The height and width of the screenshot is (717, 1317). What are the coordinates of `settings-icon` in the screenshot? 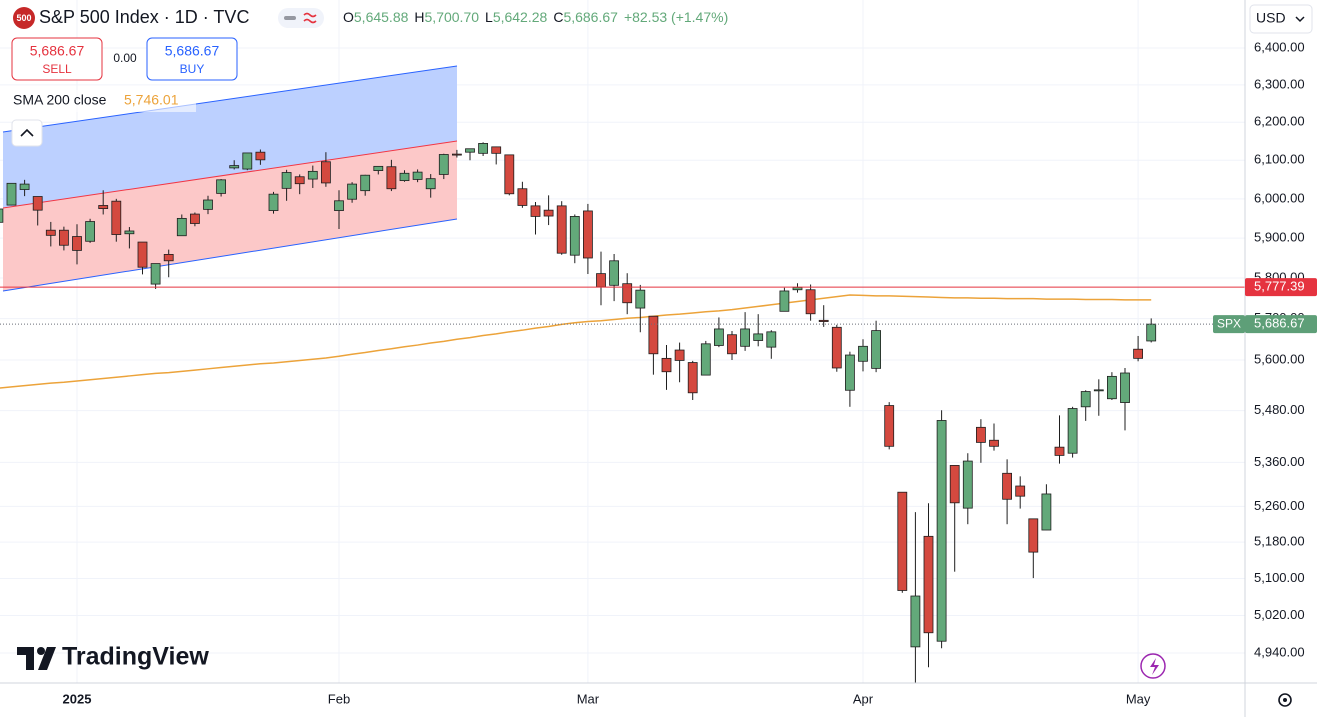 It's located at (1285, 700).